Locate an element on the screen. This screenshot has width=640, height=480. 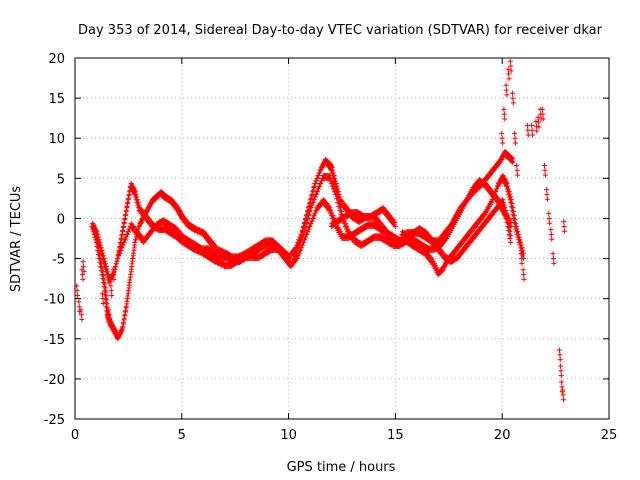
y-tick-label: 10 is located at coordinates (56, 139).